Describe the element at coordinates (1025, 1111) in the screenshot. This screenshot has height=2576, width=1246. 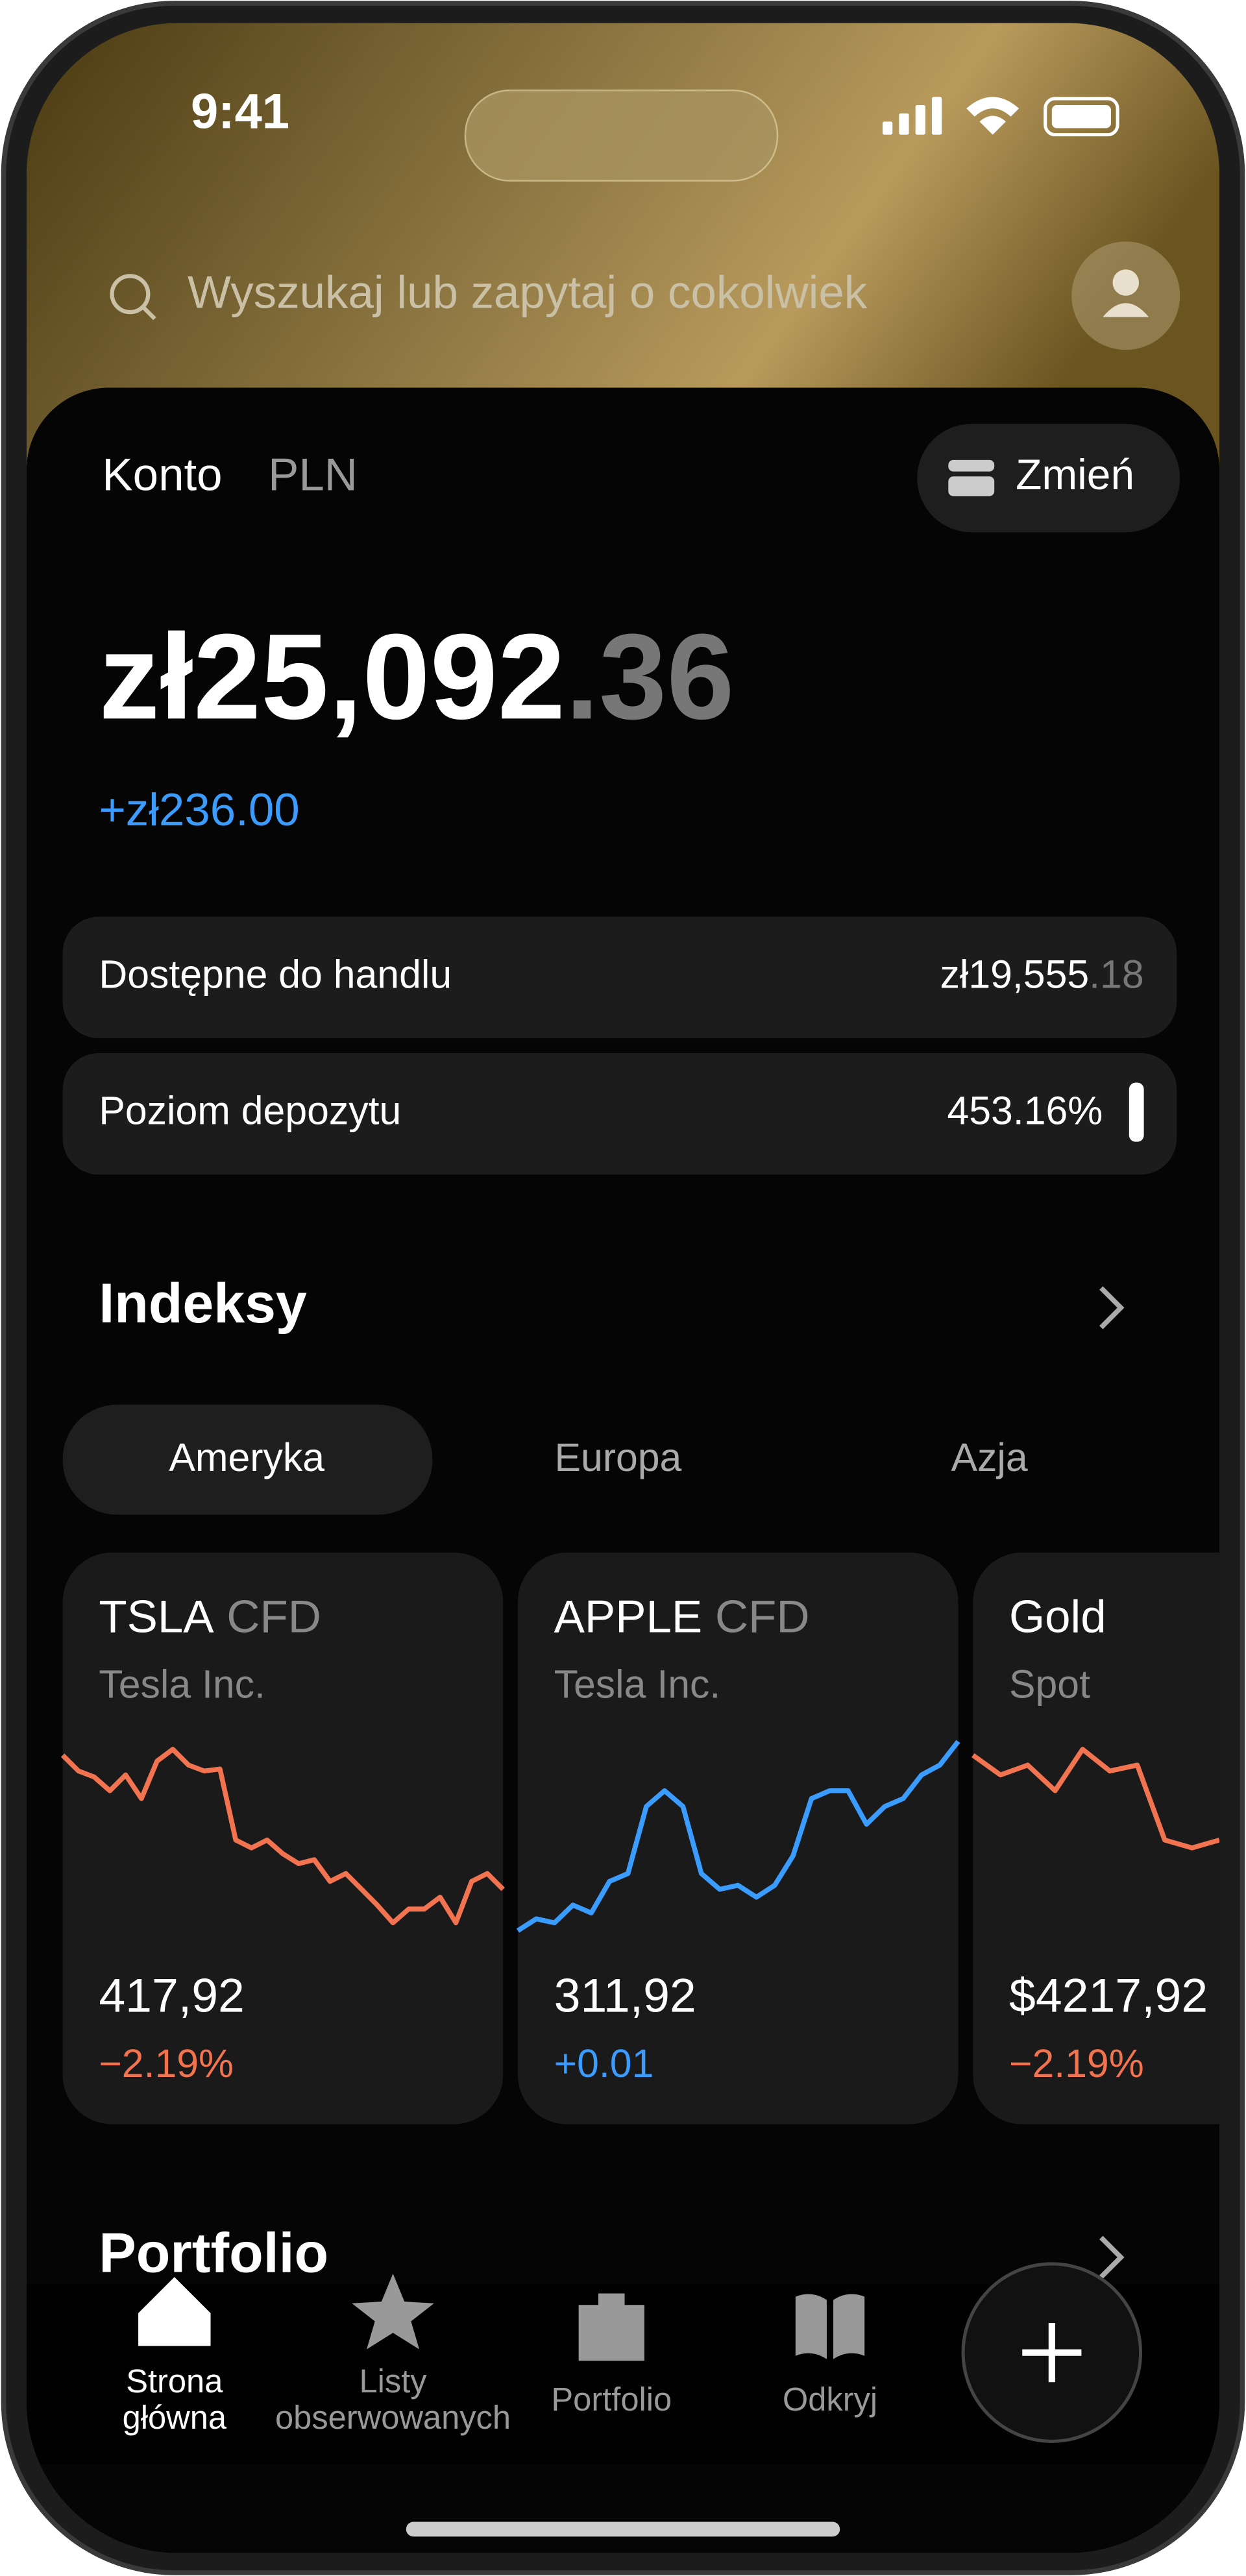
I see `row-value: 453.16%` at that location.